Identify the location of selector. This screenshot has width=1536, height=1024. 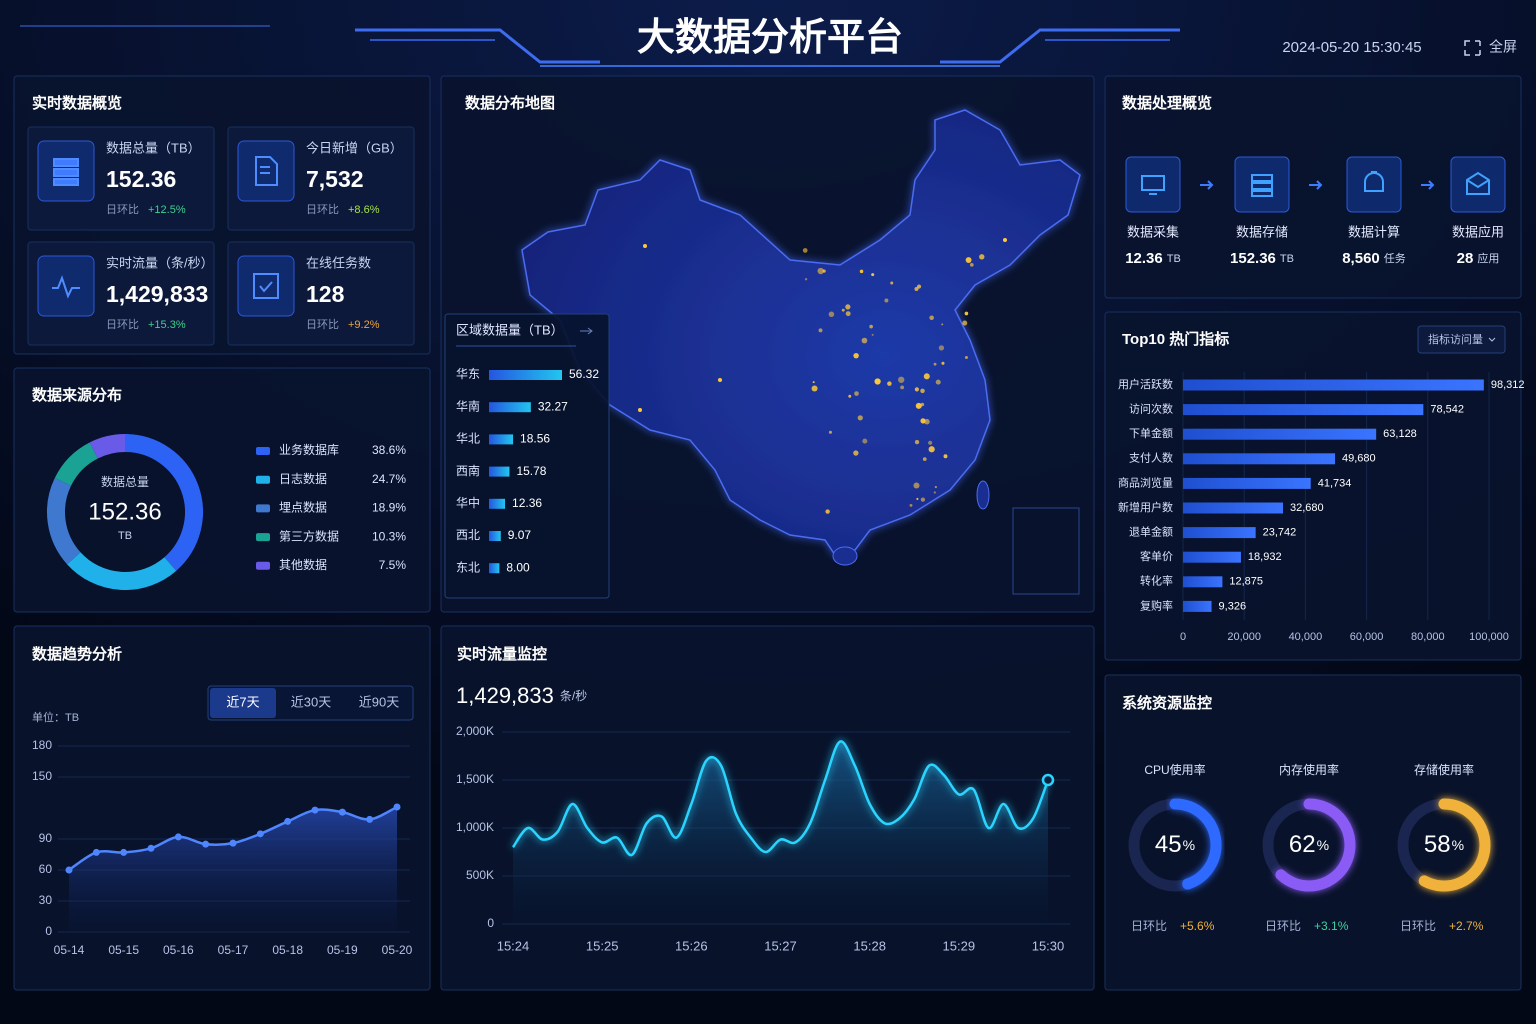
(1461, 339).